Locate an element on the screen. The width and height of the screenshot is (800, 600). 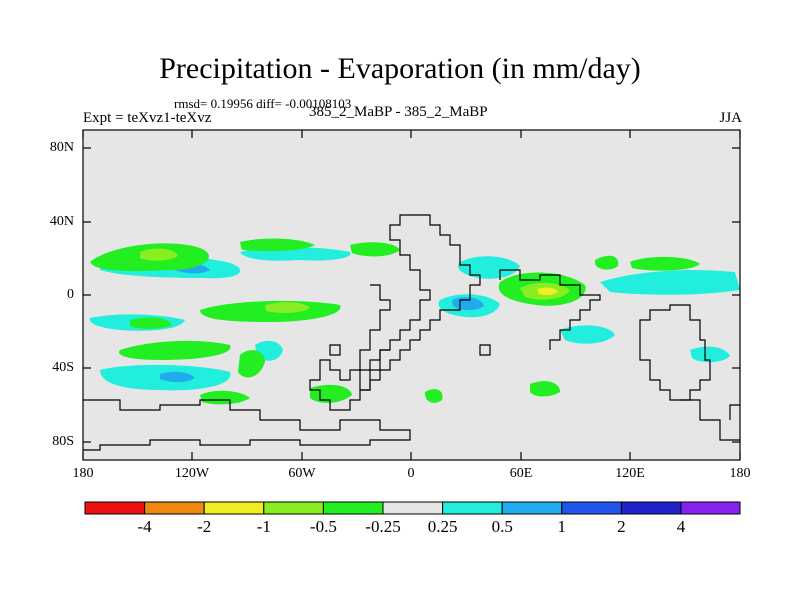
colorbar-label-7: 0.5 is located at coordinates (502, 526).